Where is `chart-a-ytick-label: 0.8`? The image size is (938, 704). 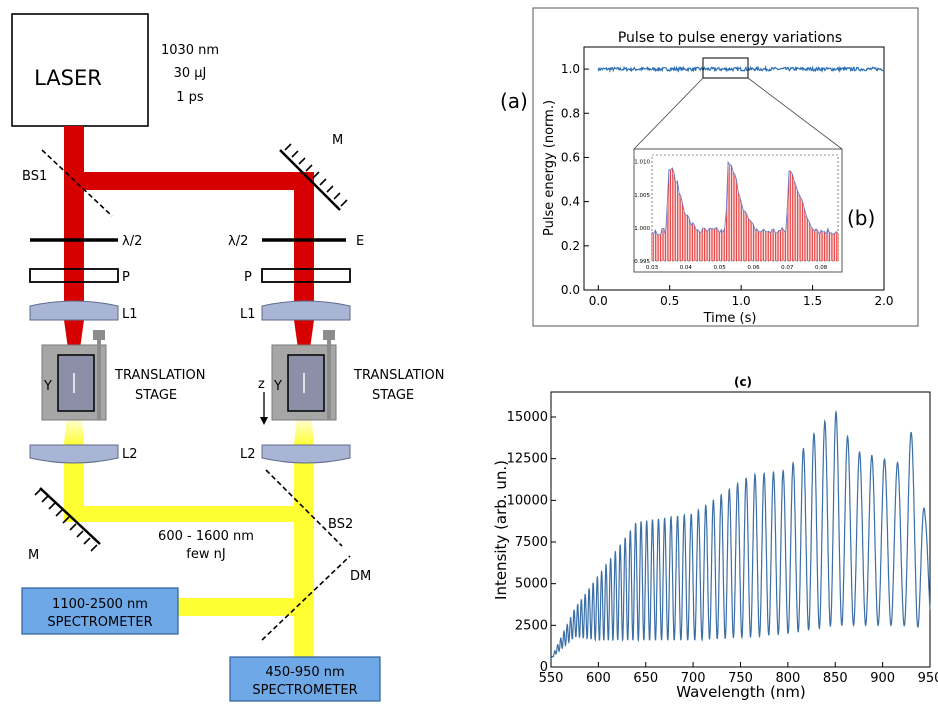 chart-a-ytick-label: 0.8 is located at coordinates (570, 113).